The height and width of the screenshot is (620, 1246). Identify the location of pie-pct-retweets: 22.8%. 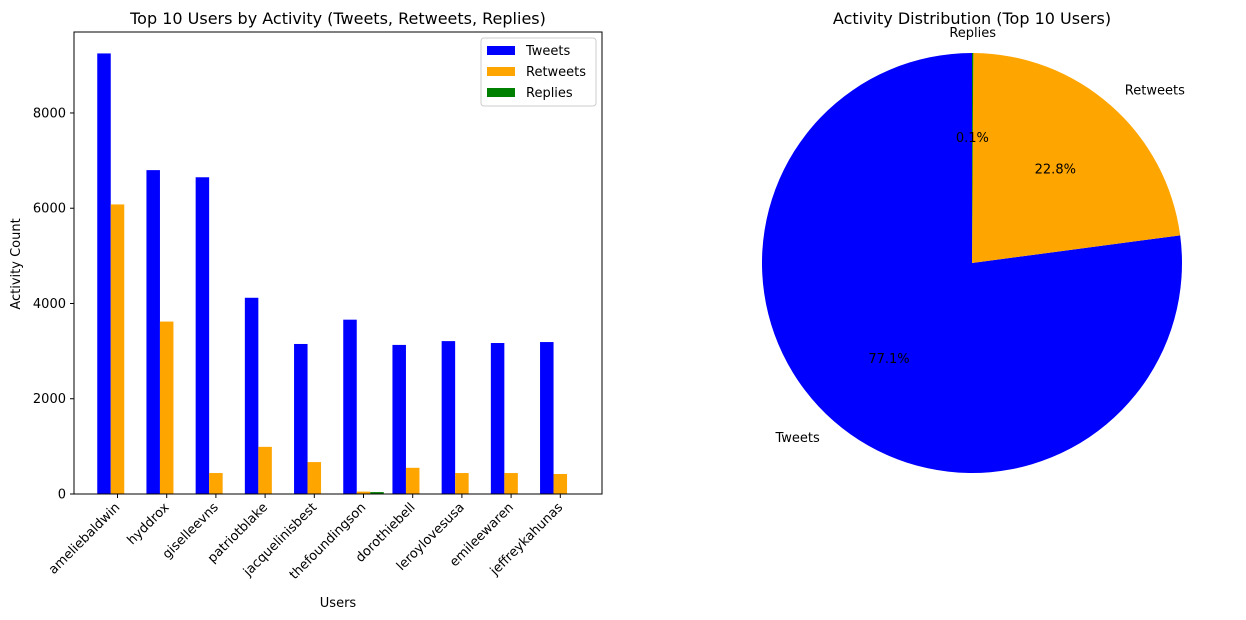
(1055, 170).